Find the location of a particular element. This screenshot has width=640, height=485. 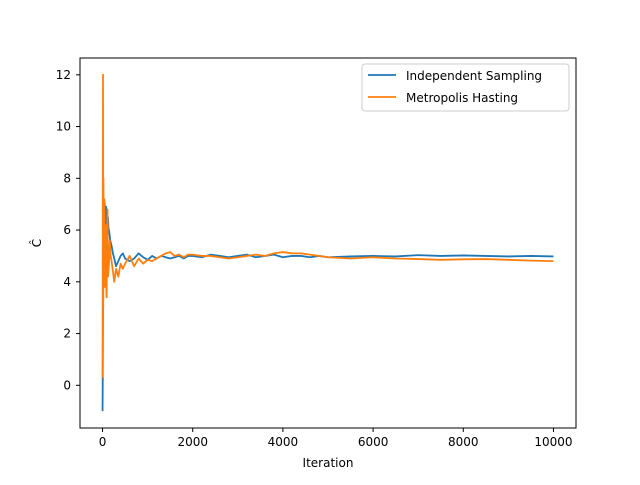

y-tick-label: 10 is located at coordinates (63, 127).